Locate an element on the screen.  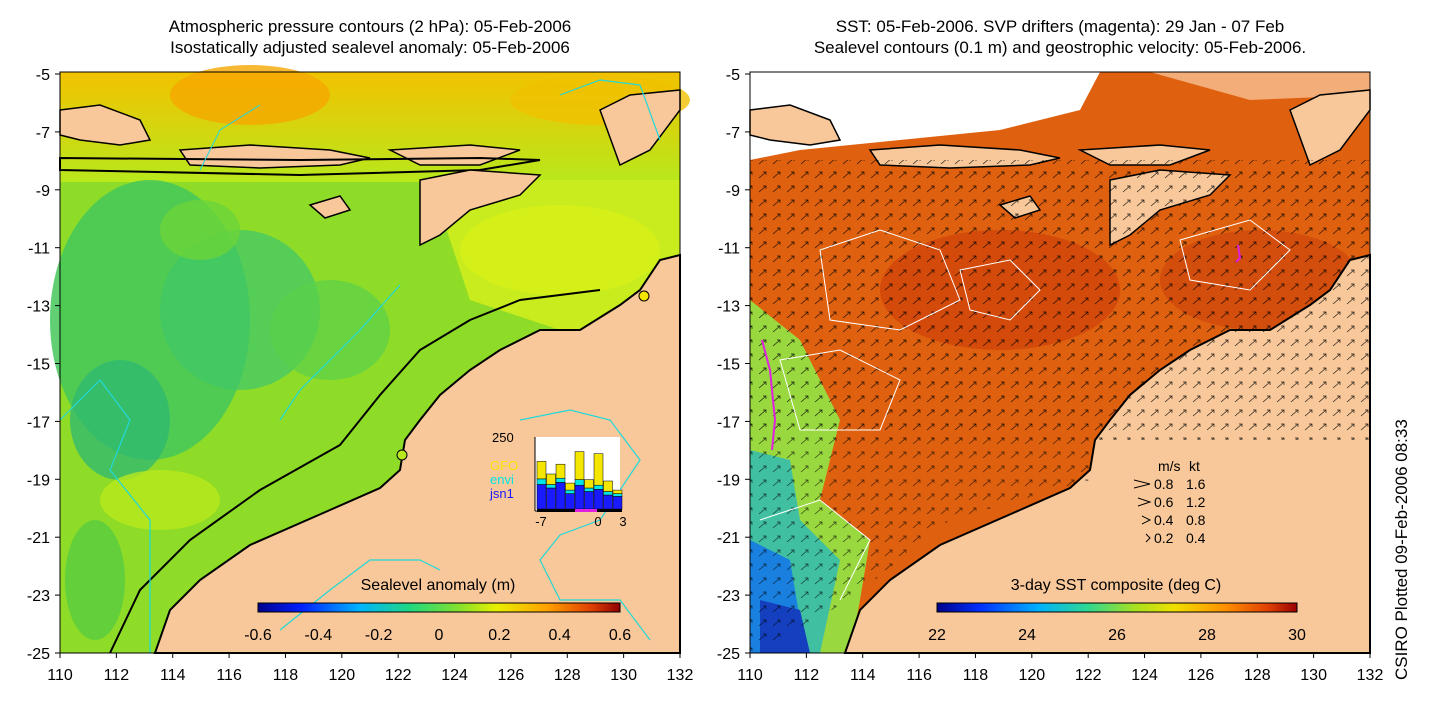
velocity-kt-value: 0.4 is located at coordinates (1196, 538).